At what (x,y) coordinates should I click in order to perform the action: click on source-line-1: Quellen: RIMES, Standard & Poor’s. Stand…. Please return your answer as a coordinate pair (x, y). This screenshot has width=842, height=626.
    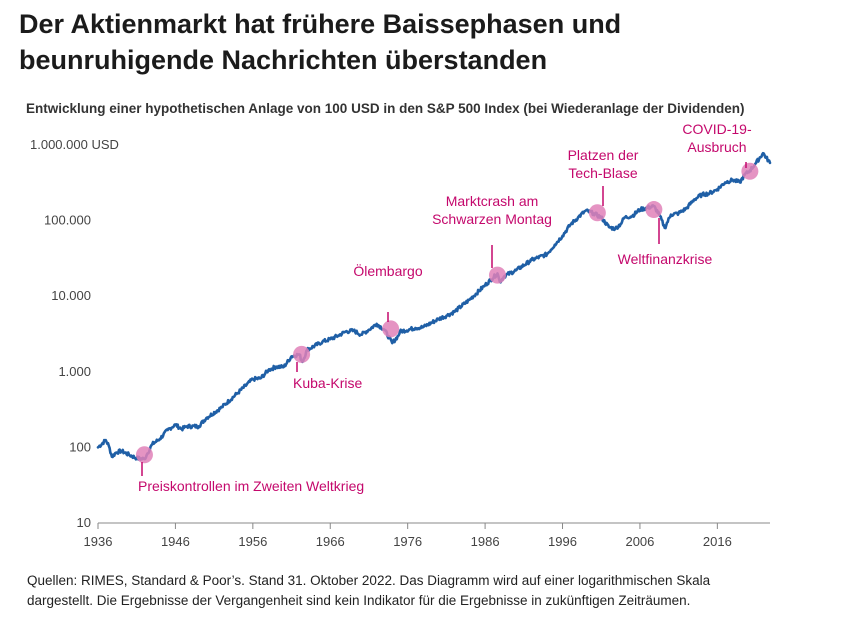
    Looking at the image, I should click on (369, 580).